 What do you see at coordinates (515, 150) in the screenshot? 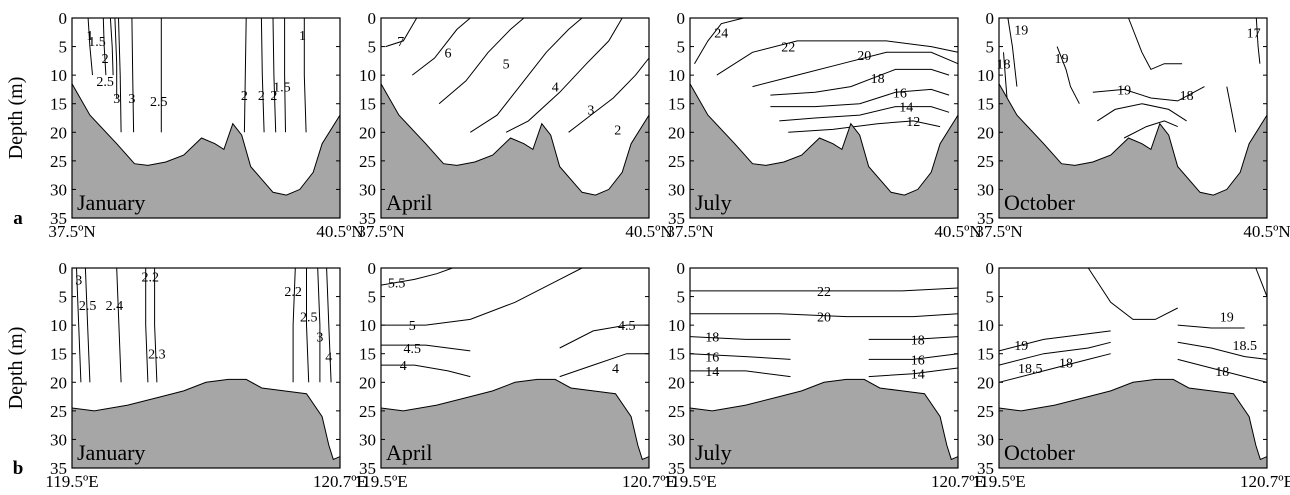
I see `seabed-terrain` at bounding box center [515, 150].